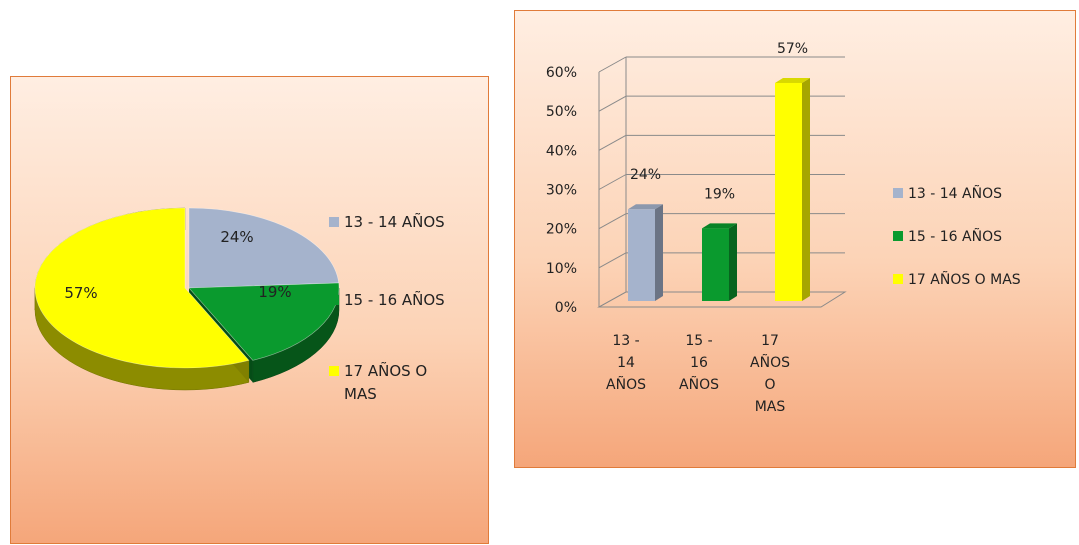 This screenshot has height=545, width=1079. Describe the element at coordinates (80, 293) in the screenshot. I see `pie-data-label: 57%` at that location.